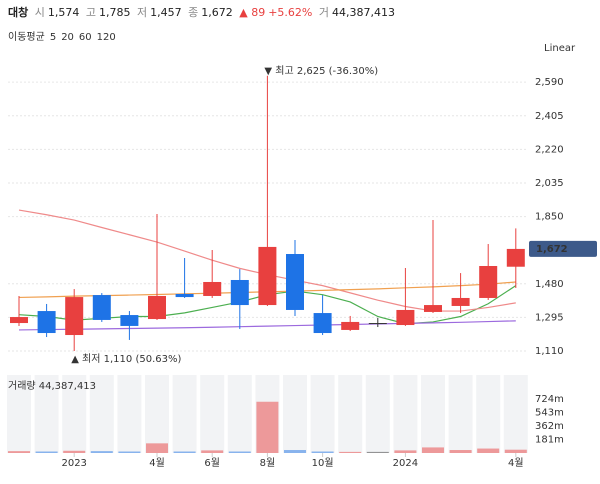 The width and height of the screenshot is (600, 484). Describe the element at coordinates (26, 37) in the screenshot. I see `legend-title: 이동평균` at that location.